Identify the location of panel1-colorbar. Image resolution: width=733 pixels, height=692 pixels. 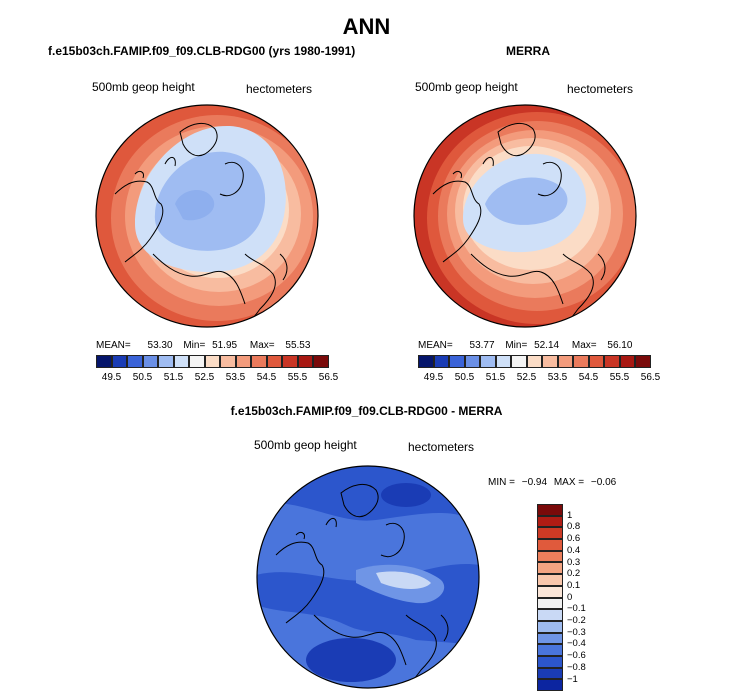
(212, 361).